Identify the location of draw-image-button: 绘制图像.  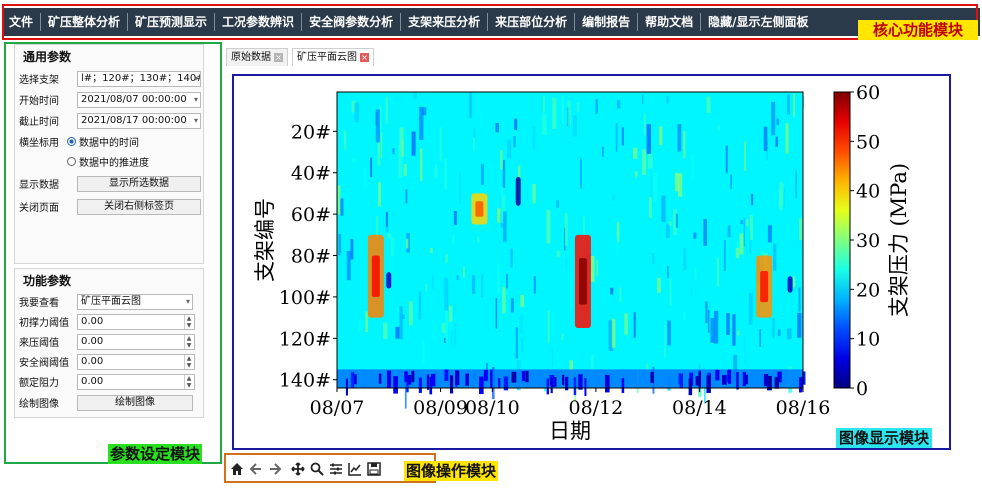
(135, 402).